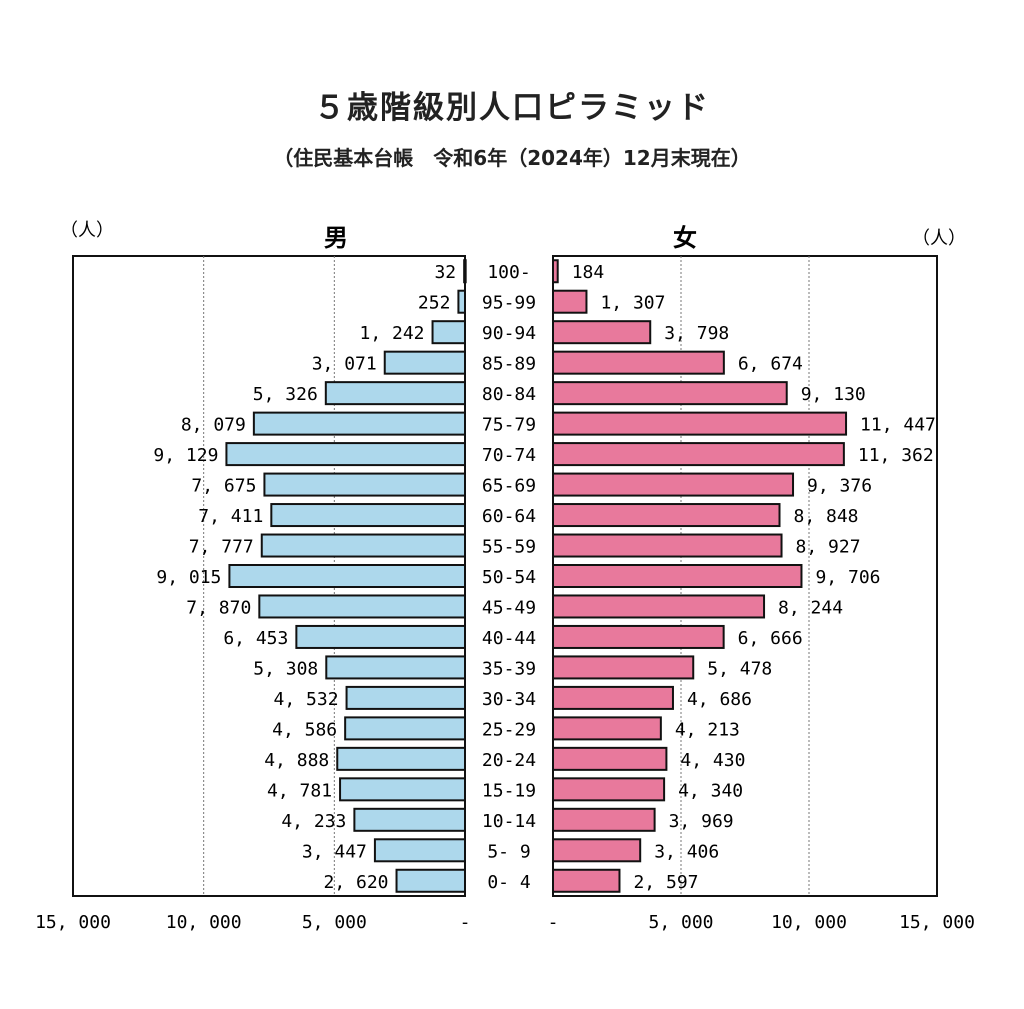 This screenshot has width=1024, height=1009. What do you see at coordinates (509, 425) in the screenshot?
I see `age-category-label: 75-79` at bounding box center [509, 425].